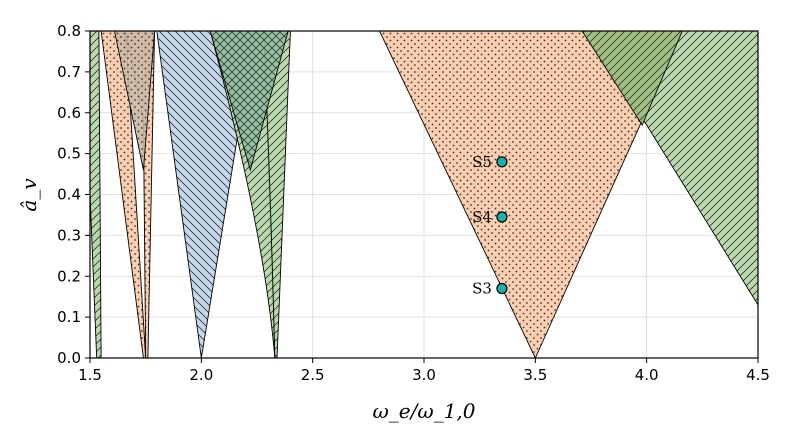 The width and height of the screenshot is (793, 446). Describe the element at coordinates (535, 375) in the screenshot. I see `x-tick-label: 3.5` at that location.